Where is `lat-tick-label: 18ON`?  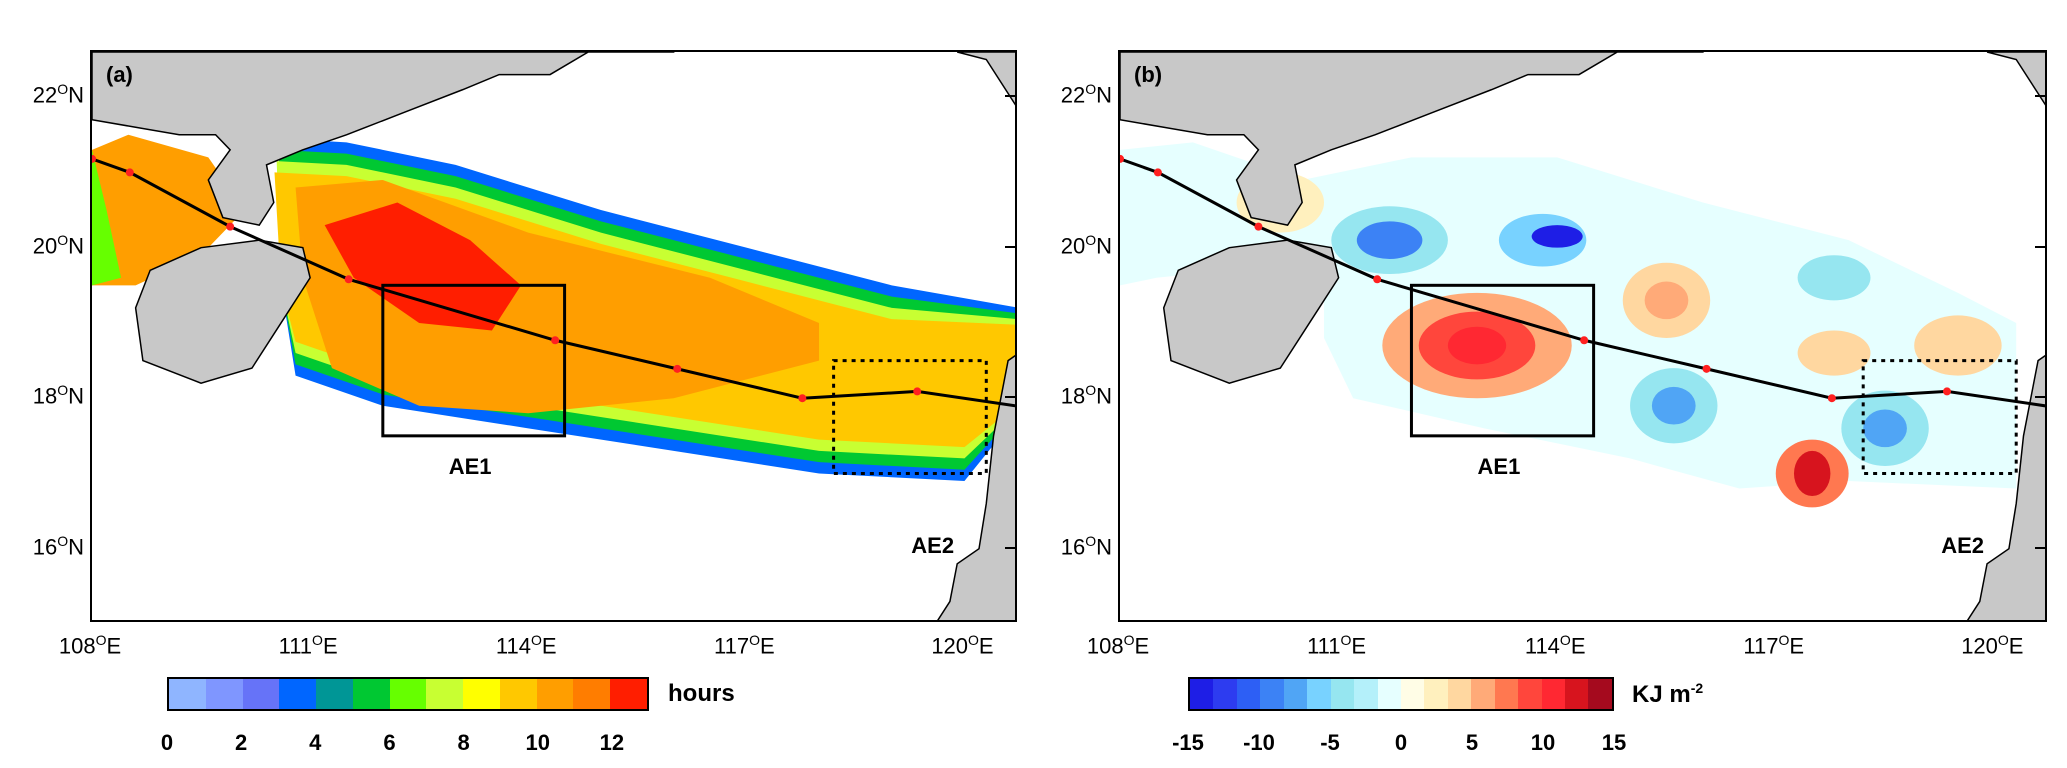 lat-tick-label: 18ON is located at coordinates (58, 395).